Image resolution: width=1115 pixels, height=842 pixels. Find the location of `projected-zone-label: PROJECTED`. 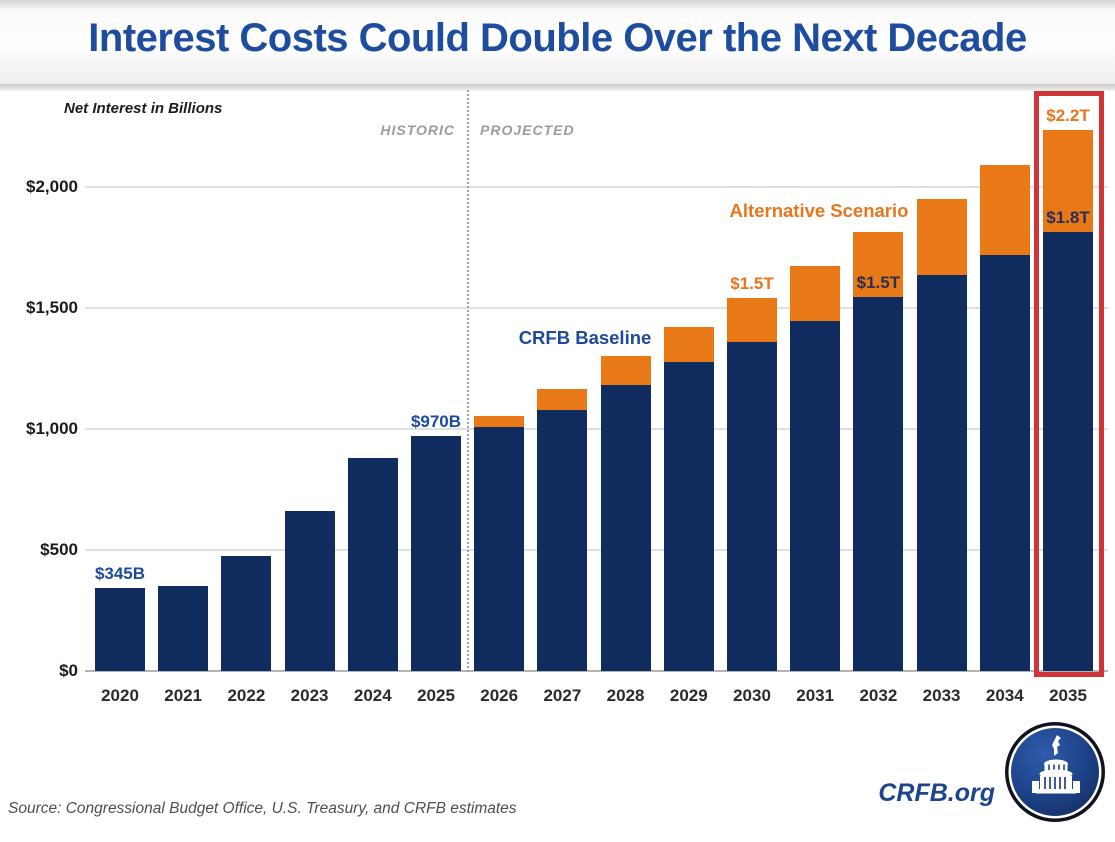

projected-zone-label: PROJECTED is located at coordinates (527, 130).